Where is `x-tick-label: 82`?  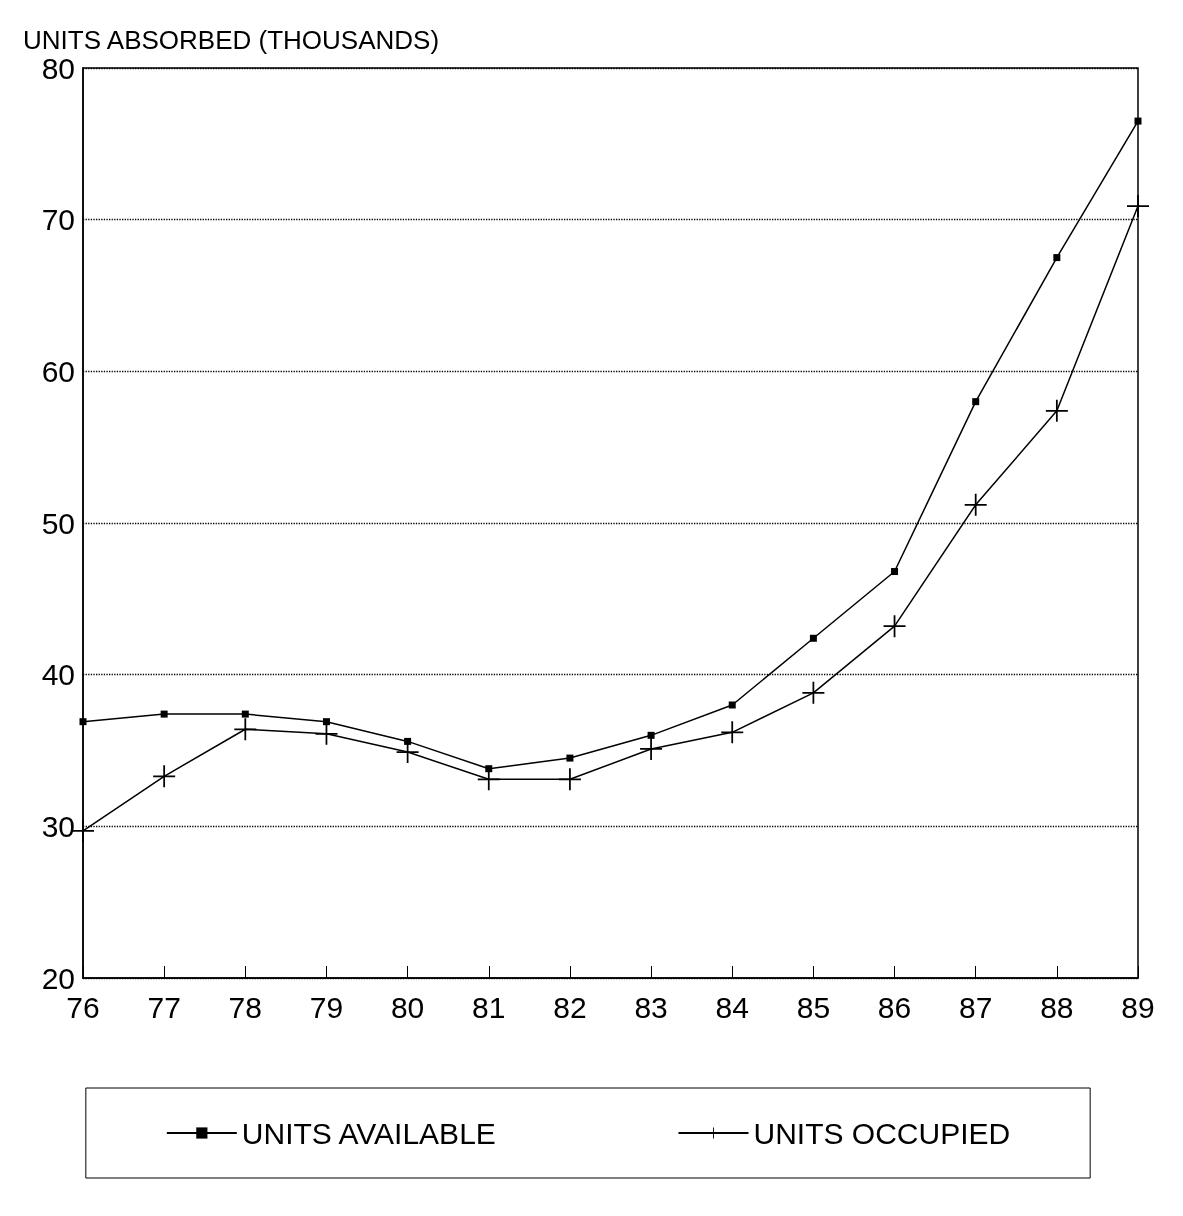 x-tick-label: 82 is located at coordinates (570, 1007).